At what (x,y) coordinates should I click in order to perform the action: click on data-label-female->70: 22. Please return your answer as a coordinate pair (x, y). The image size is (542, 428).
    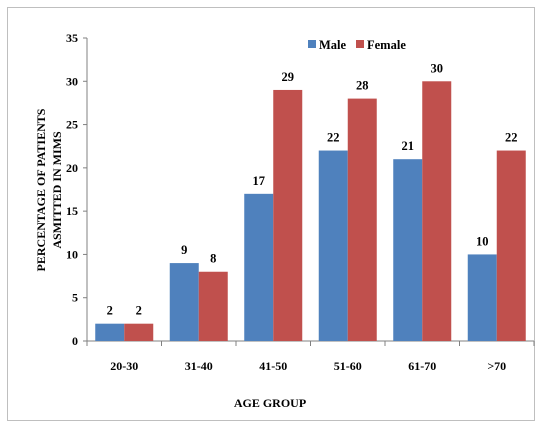
    Looking at the image, I should click on (511, 138).